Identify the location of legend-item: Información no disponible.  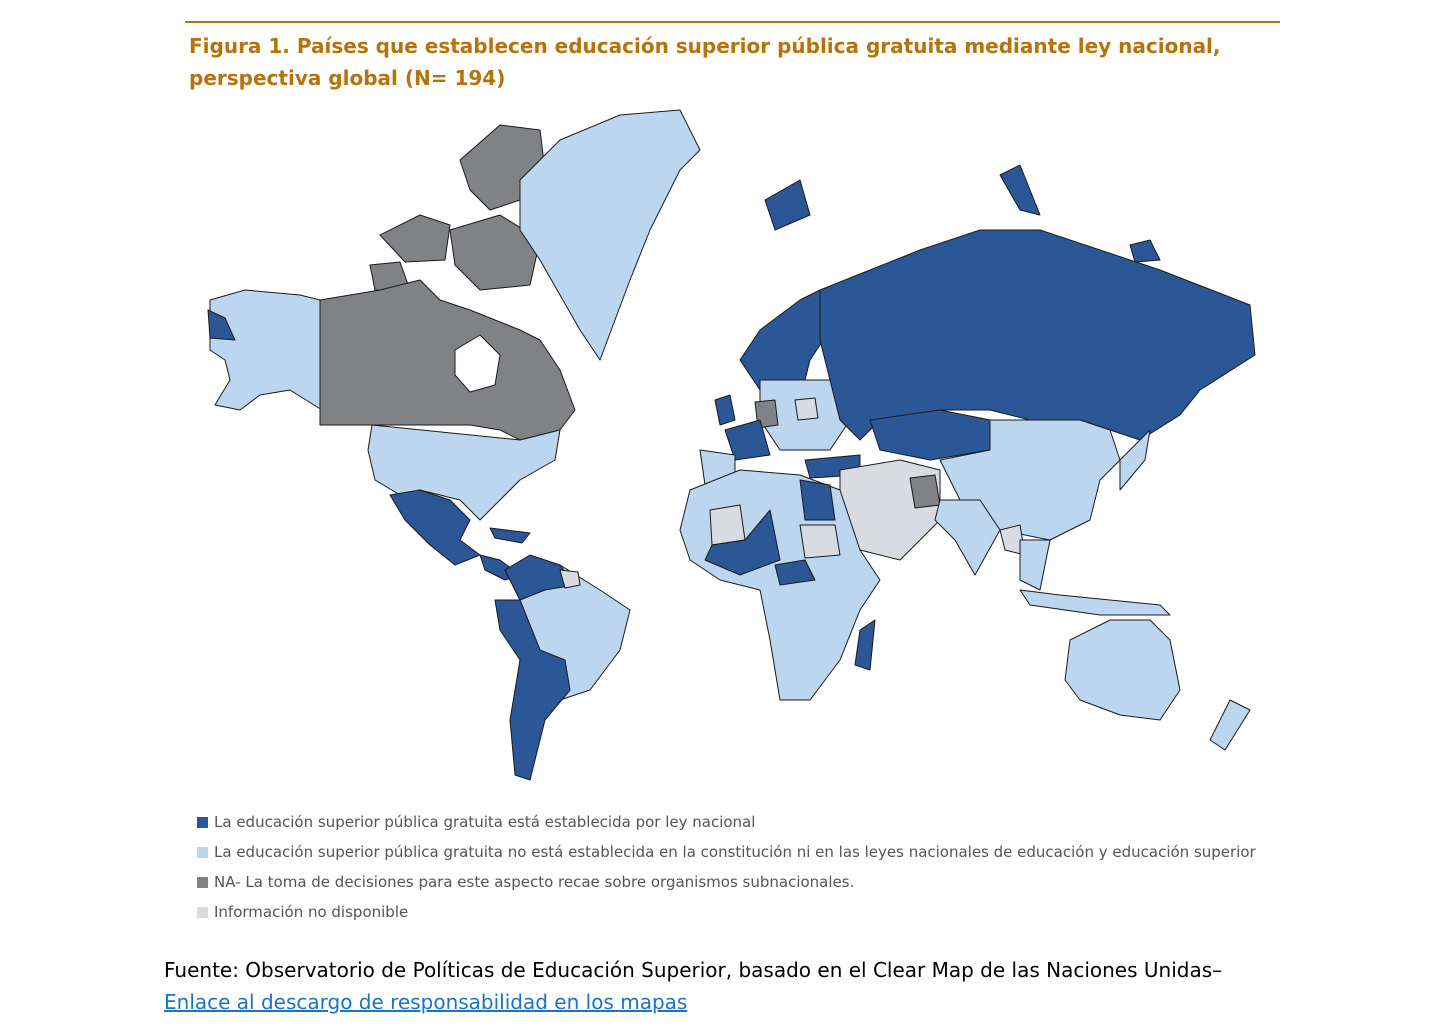
(302, 912).